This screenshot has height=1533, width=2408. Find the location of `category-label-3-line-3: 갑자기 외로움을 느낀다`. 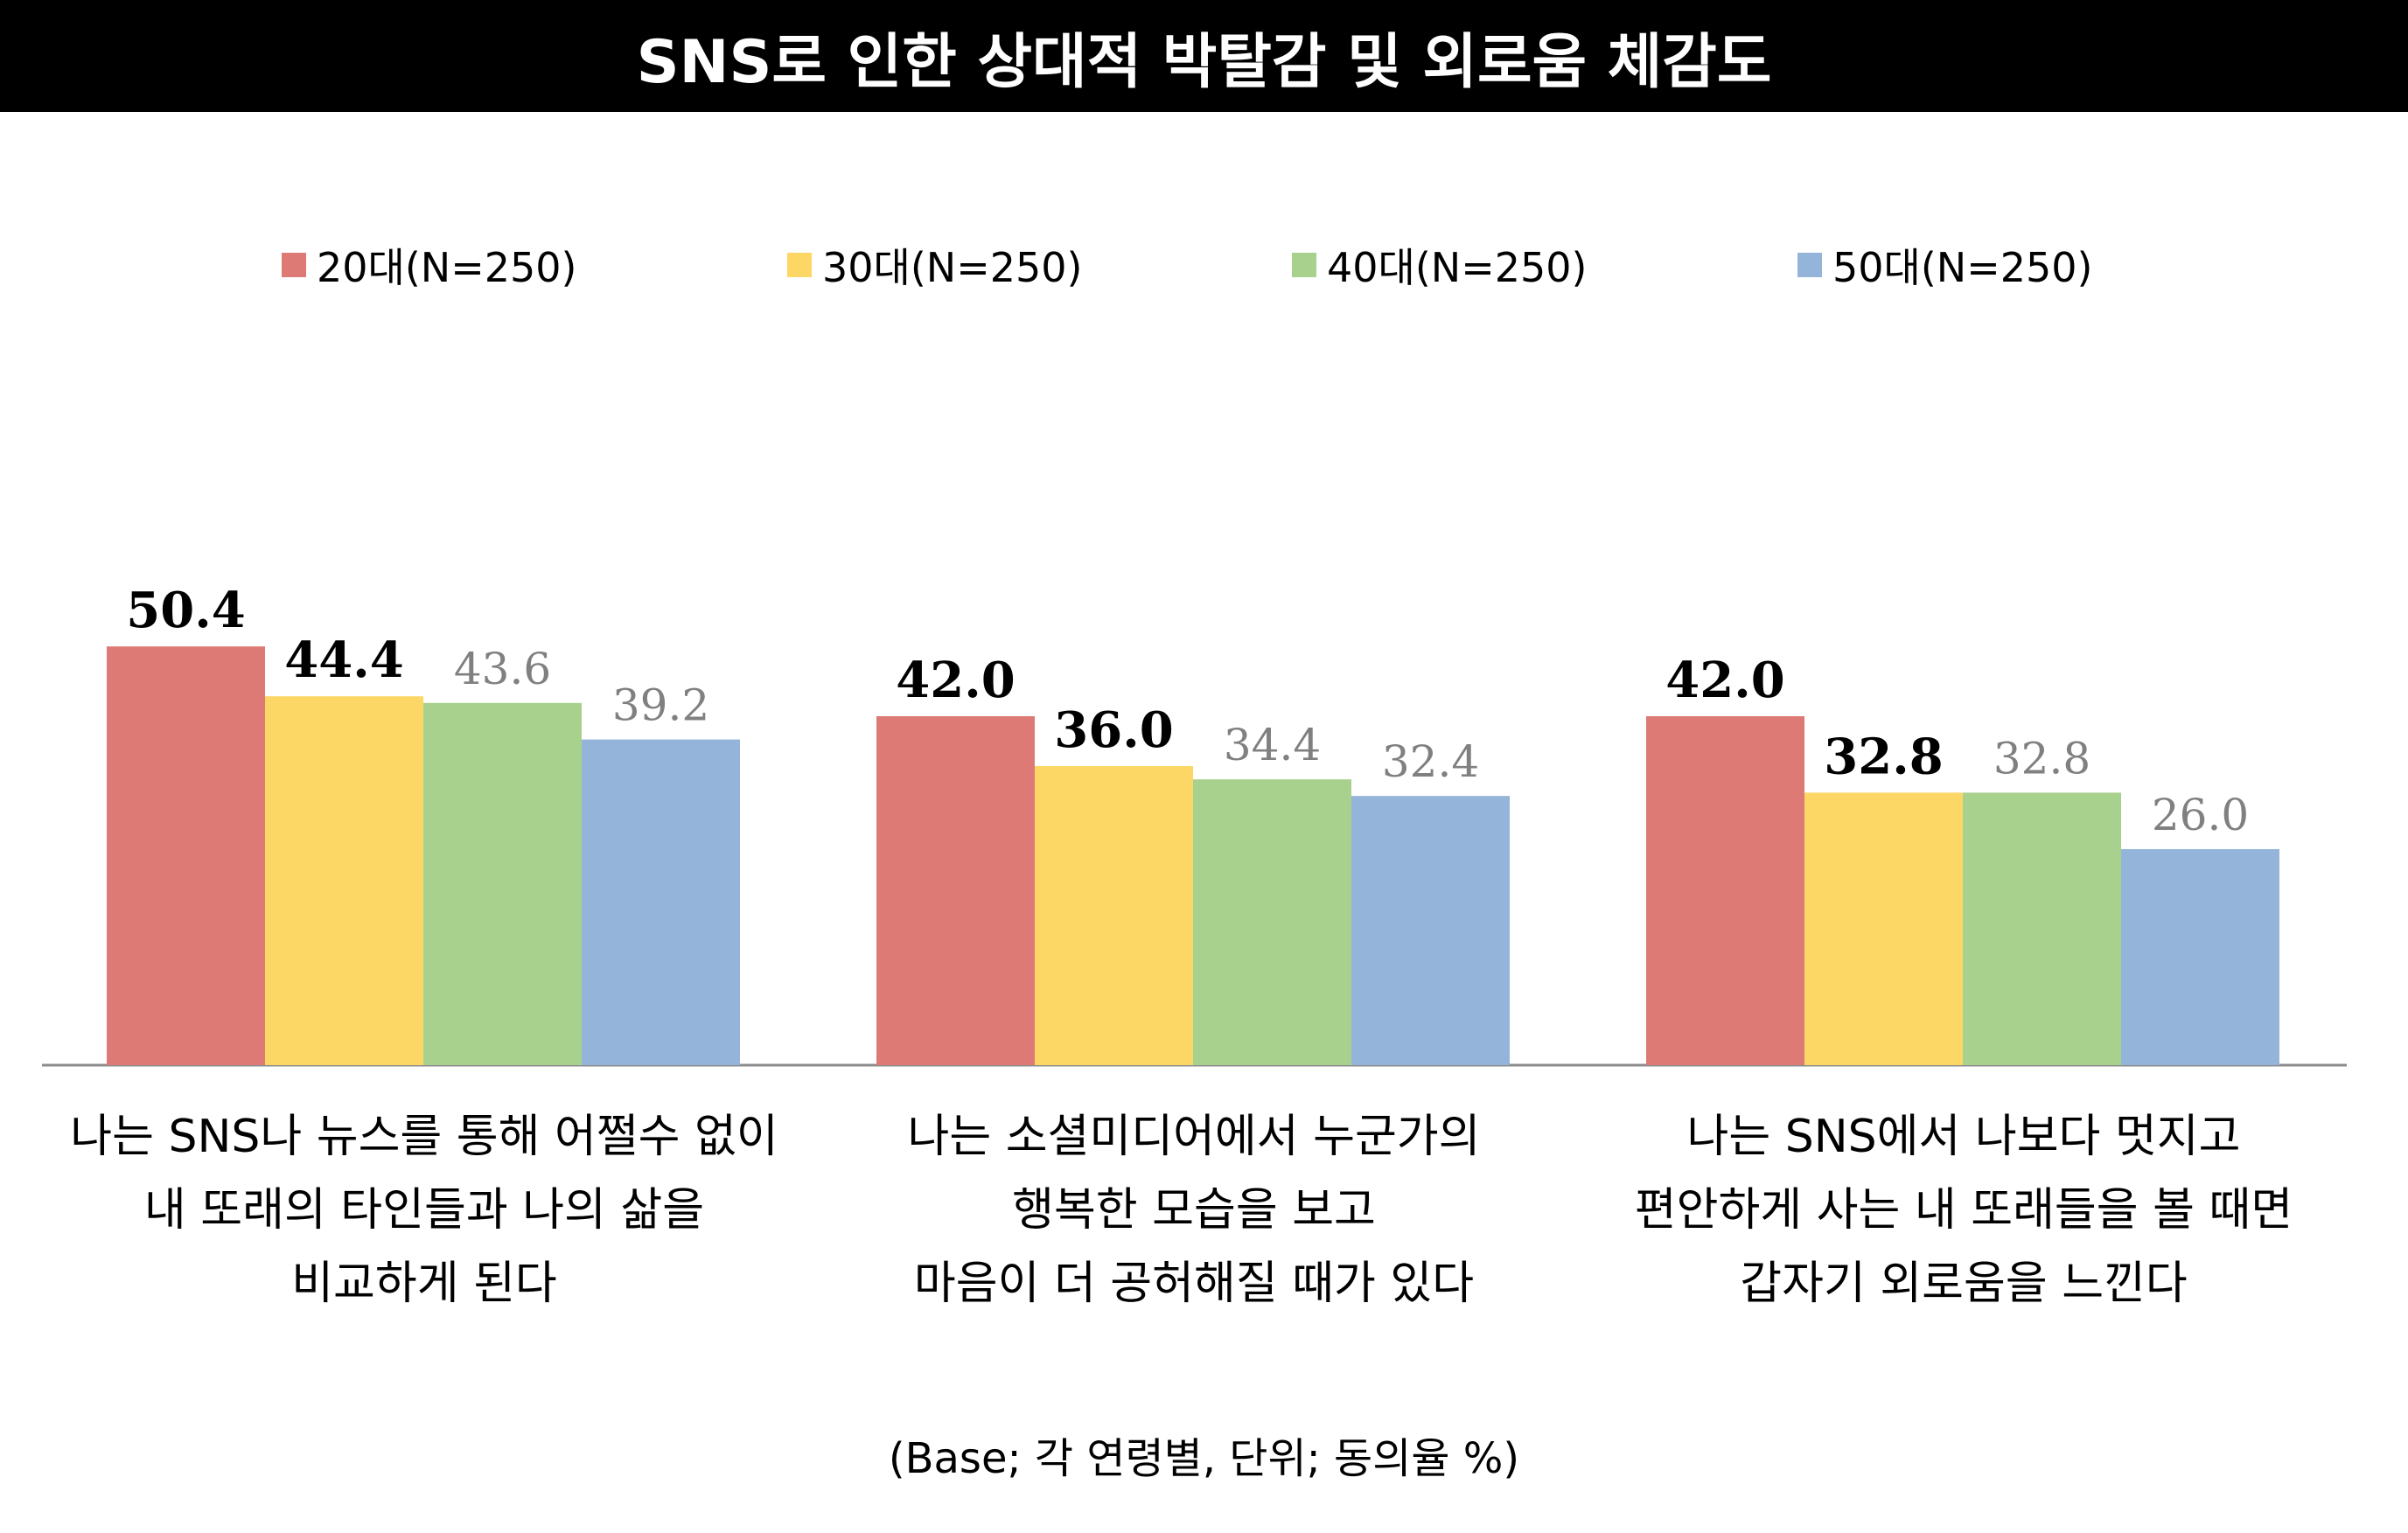

category-label-3-line-3: 갑자기 외로움을 느낀다 is located at coordinates (1964, 1284).